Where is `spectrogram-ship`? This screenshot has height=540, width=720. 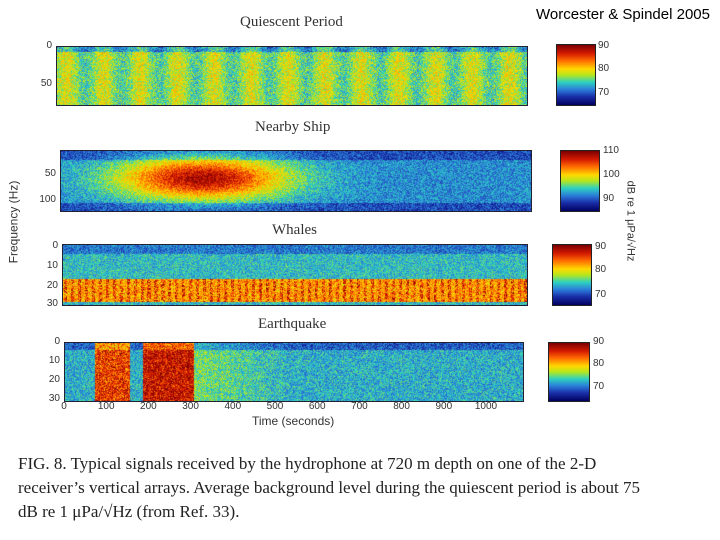
spectrogram-ship is located at coordinates (296, 181).